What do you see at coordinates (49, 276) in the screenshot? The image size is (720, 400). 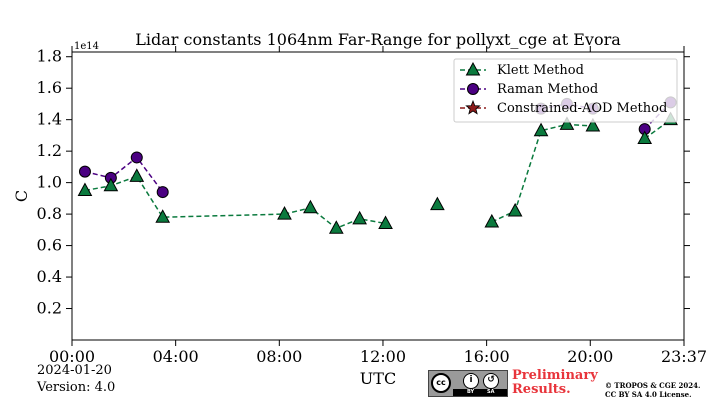 I see `y-tick-label: 0.4` at bounding box center [49, 276].